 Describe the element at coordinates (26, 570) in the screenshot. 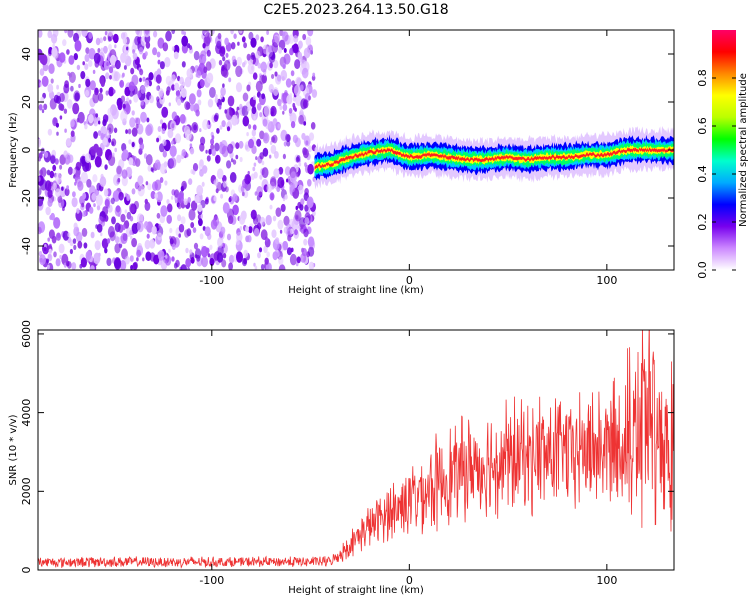

I see `ytick-label: 0` at that location.